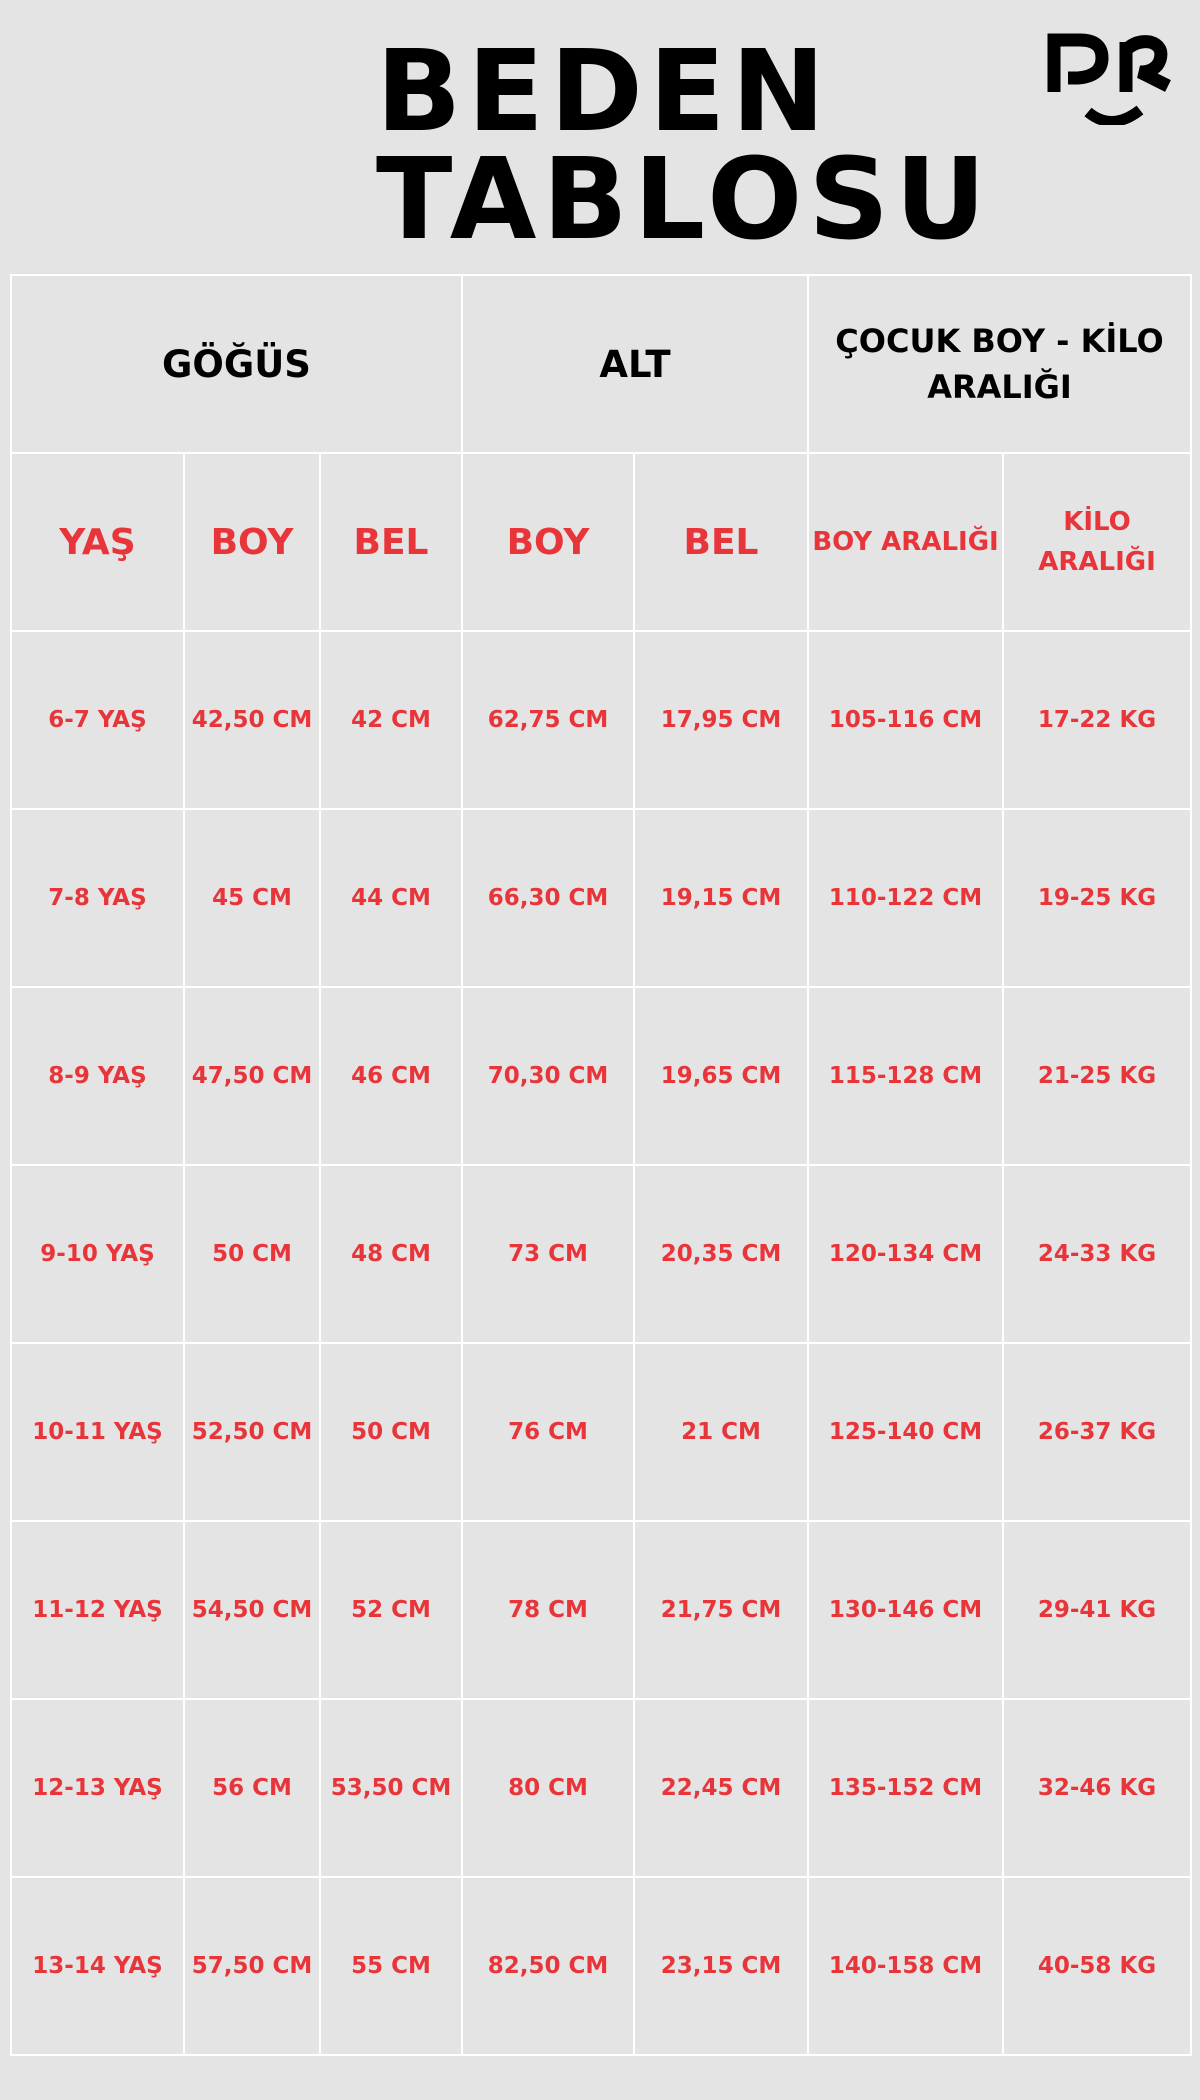 The width and height of the screenshot is (1200, 2100). Describe the element at coordinates (97, 1432) in the screenshot. I see `table-cell: 10-11 YAŞ` at that location.